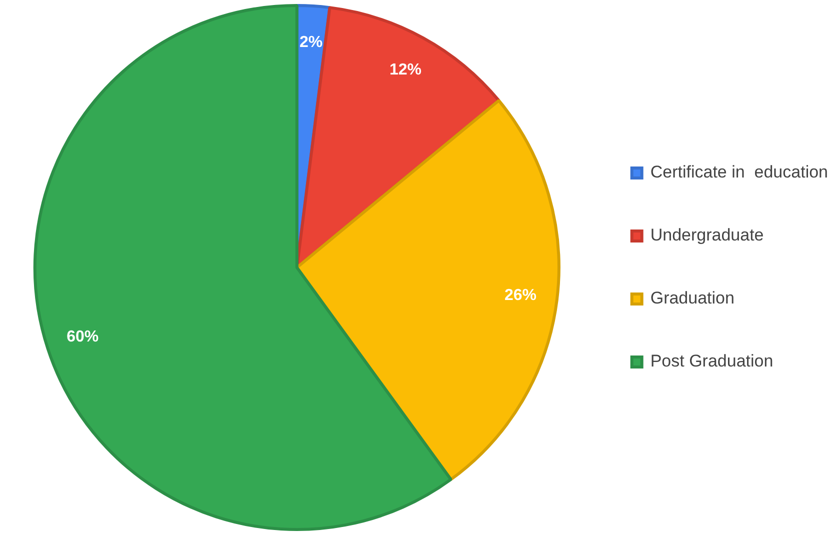  I want to click on legend-label: Certificate in education, so click(739, 172).